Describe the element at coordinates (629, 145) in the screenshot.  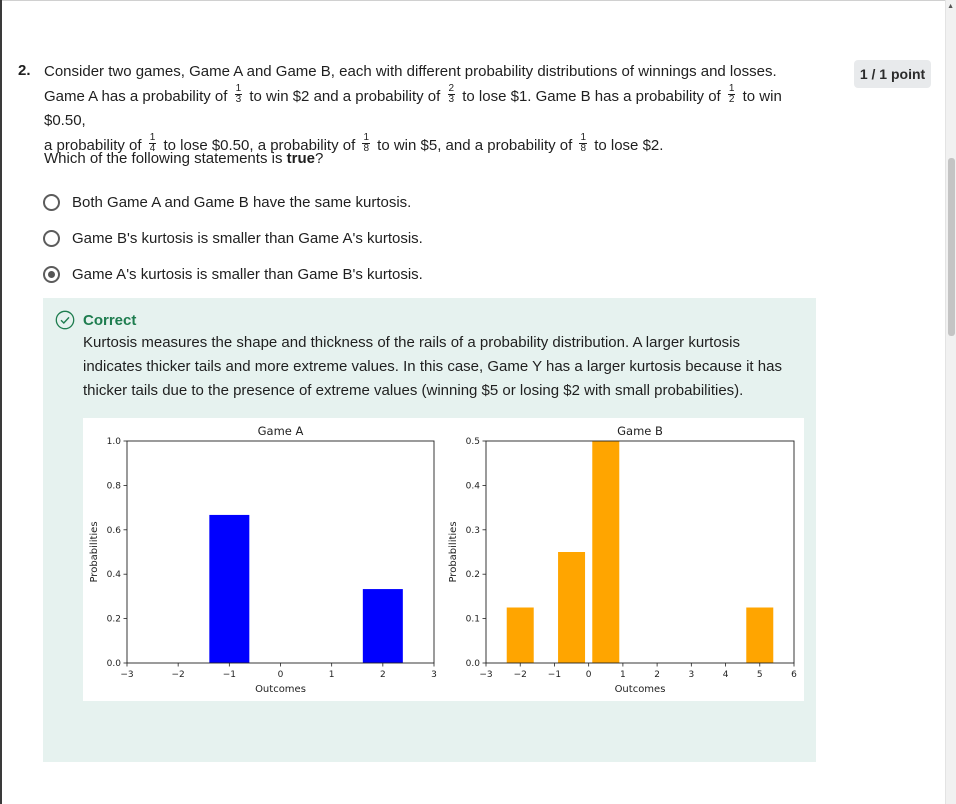
I see `question-text-part: to lose $2.` at that location.